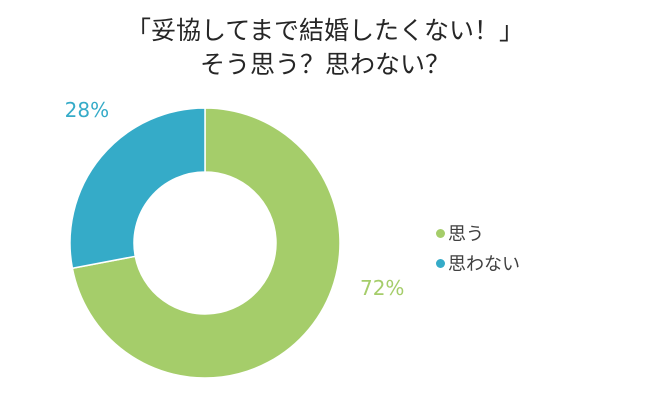 The image size is (650, 400). Describe the element at coordinates (324, 30) in the screenshot. I see `chart-title: 「妥協してまで結婚したくない！」` at that location.